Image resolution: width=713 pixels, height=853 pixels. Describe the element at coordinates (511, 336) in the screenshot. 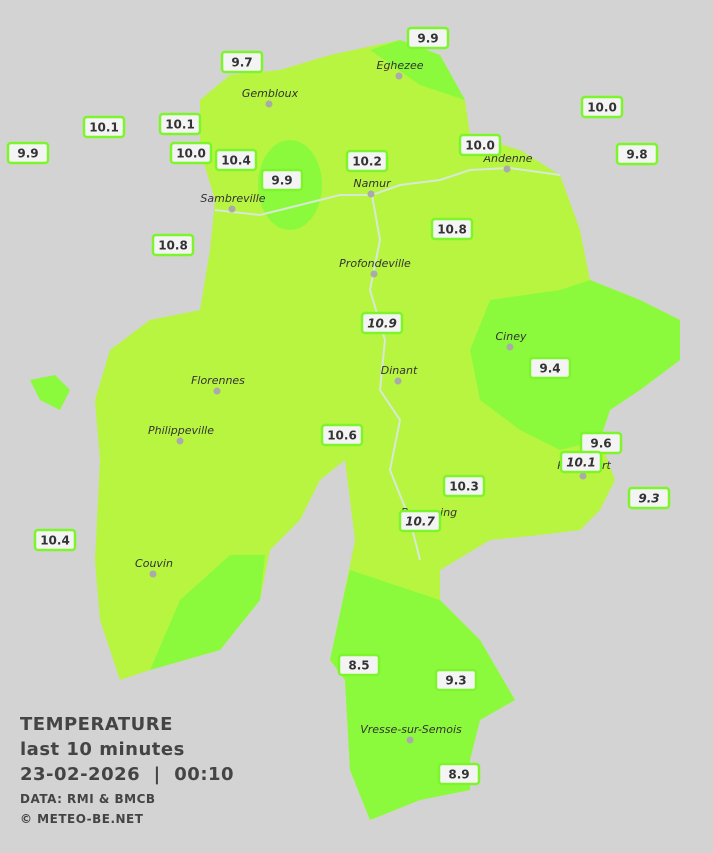

I see `city-name: Ciney` at that location.